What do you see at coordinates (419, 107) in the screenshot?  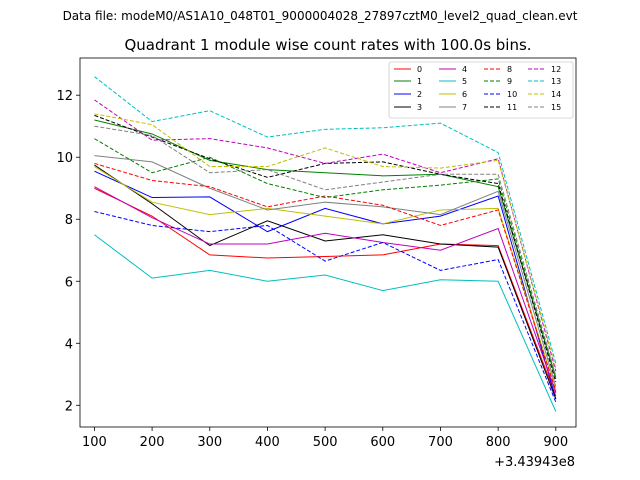 I see `legend-label-3: 3` at bounding box center [419, 107].